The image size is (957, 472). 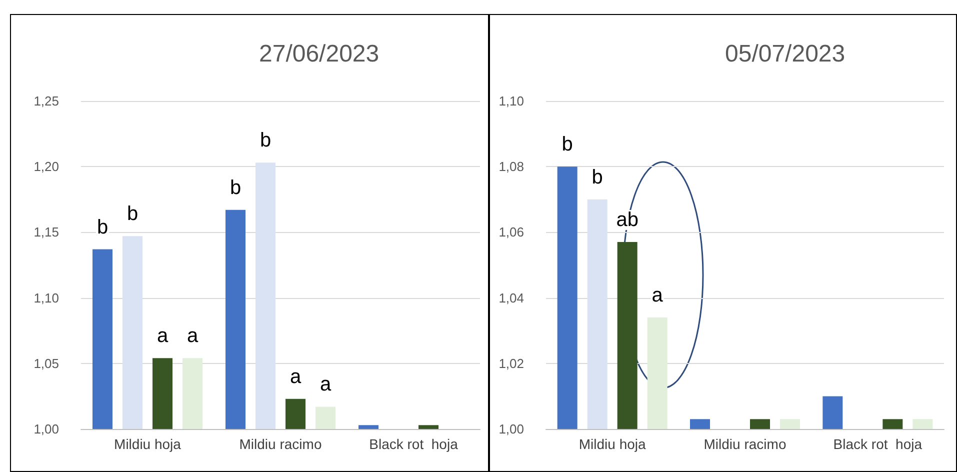 What do you see at coordinates (511, 298) in the screenshot?
I see `y-tick-label: 1,04` at bounding box center [511, 298].